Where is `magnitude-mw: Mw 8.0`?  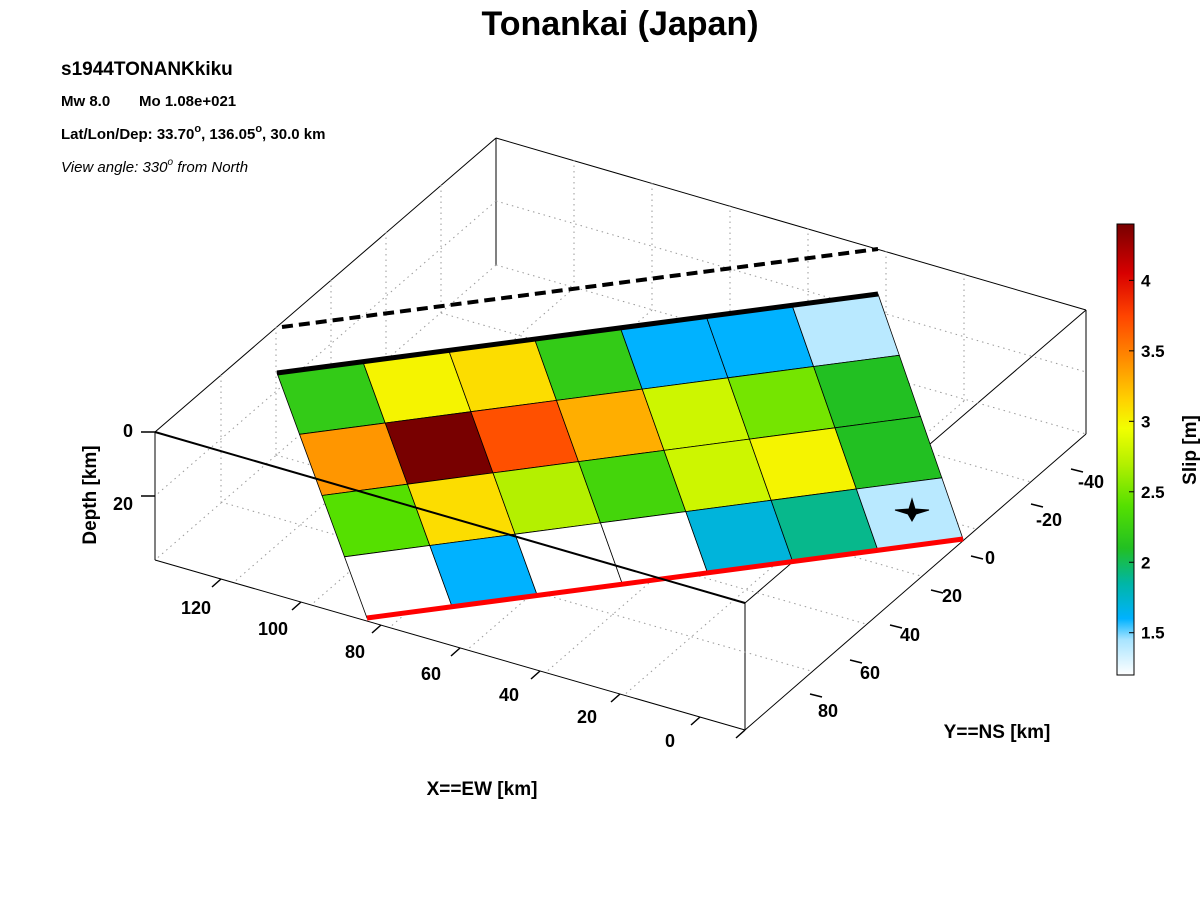
magnitude-mw: Mw 8.0 is located at coordinates (85, 101).